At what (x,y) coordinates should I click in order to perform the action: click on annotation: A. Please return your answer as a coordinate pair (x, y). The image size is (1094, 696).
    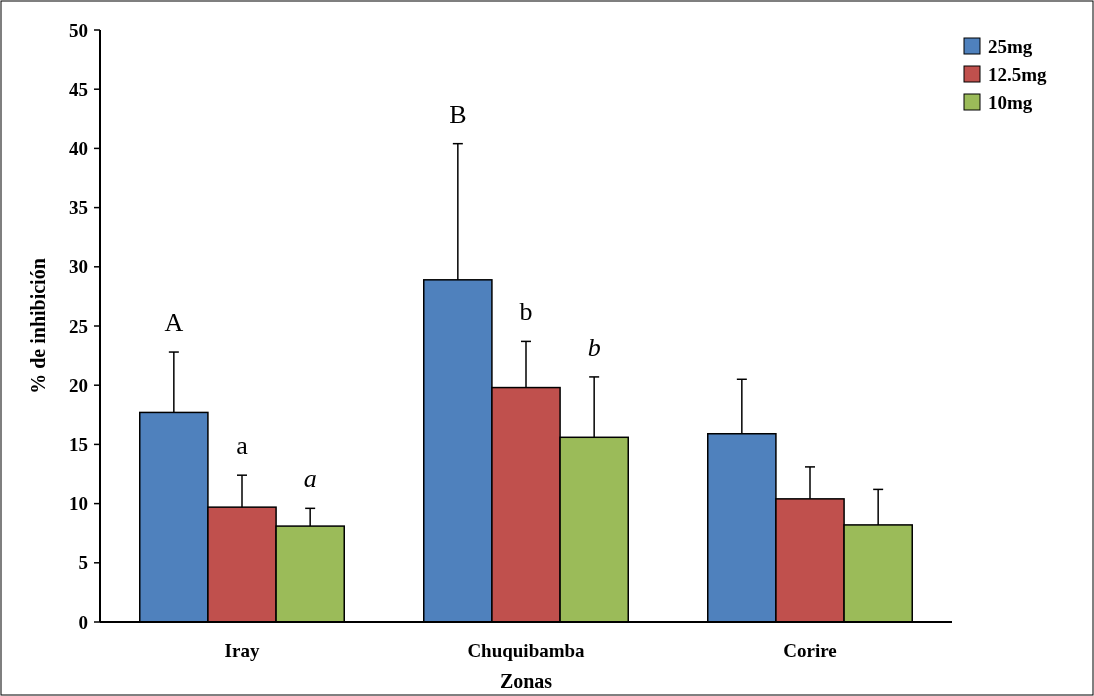
    Looking at the image, I should click on (174, 323).